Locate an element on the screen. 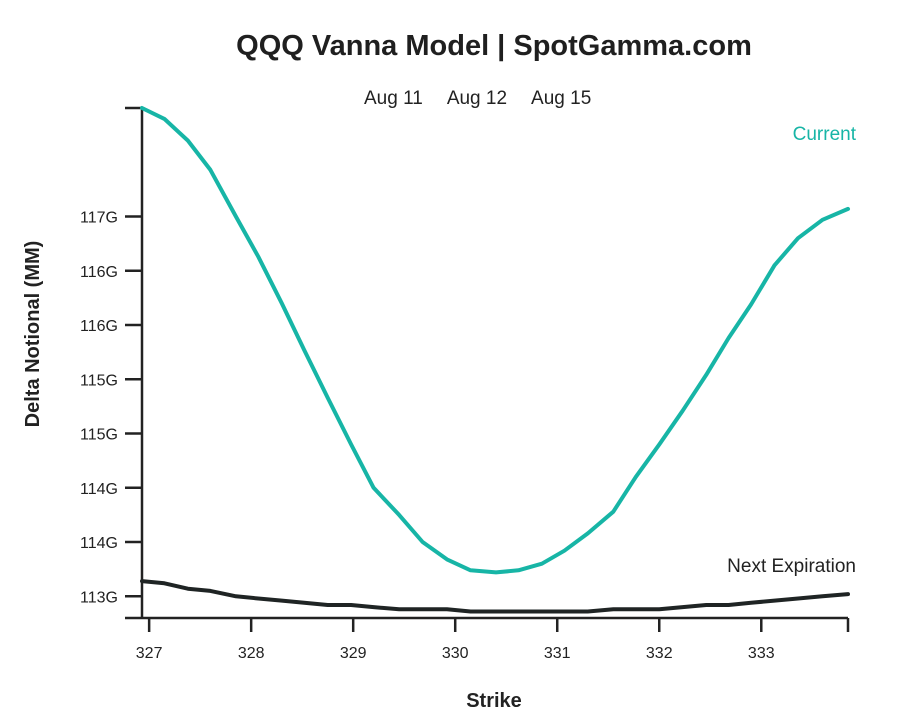  y-tick-label: 117G is located at coordinates (99, 218).